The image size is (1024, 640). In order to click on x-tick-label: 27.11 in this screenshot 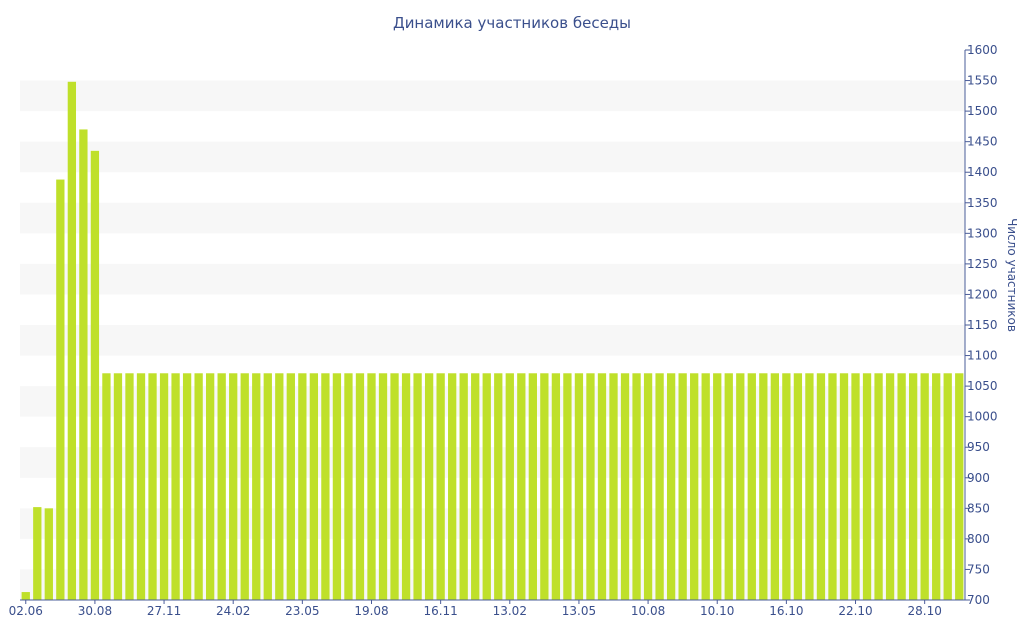, I will do `click(164, 611)`.